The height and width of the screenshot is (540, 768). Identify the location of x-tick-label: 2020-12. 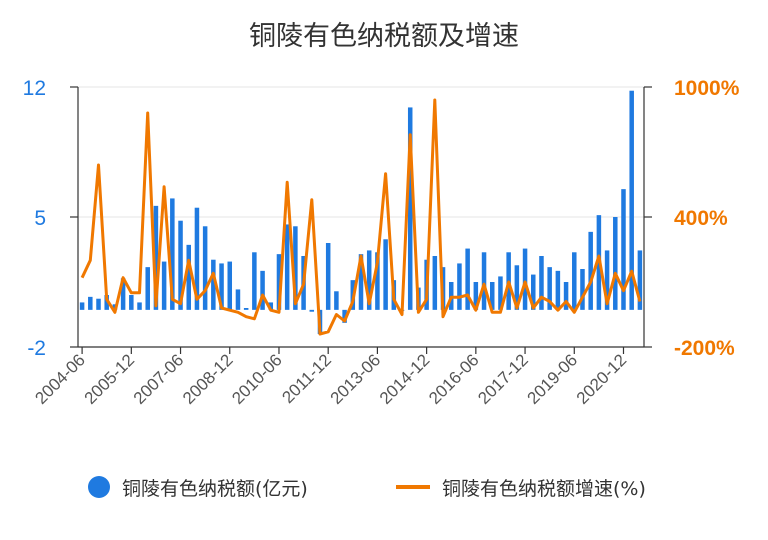
(602, 379).